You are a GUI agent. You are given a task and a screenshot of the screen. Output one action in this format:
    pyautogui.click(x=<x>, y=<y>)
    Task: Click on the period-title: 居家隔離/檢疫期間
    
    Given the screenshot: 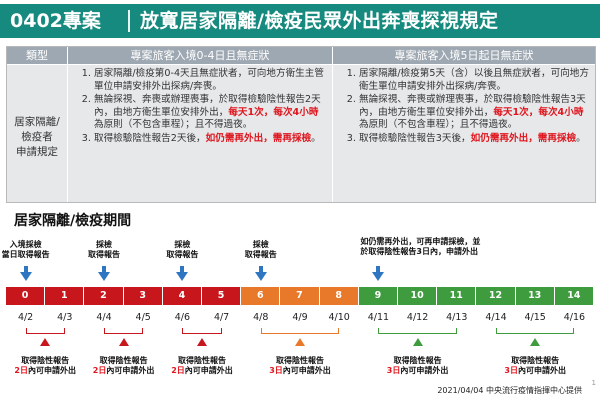 What is the action you would take?
    pyautogui.click(x=73, y=221)
    